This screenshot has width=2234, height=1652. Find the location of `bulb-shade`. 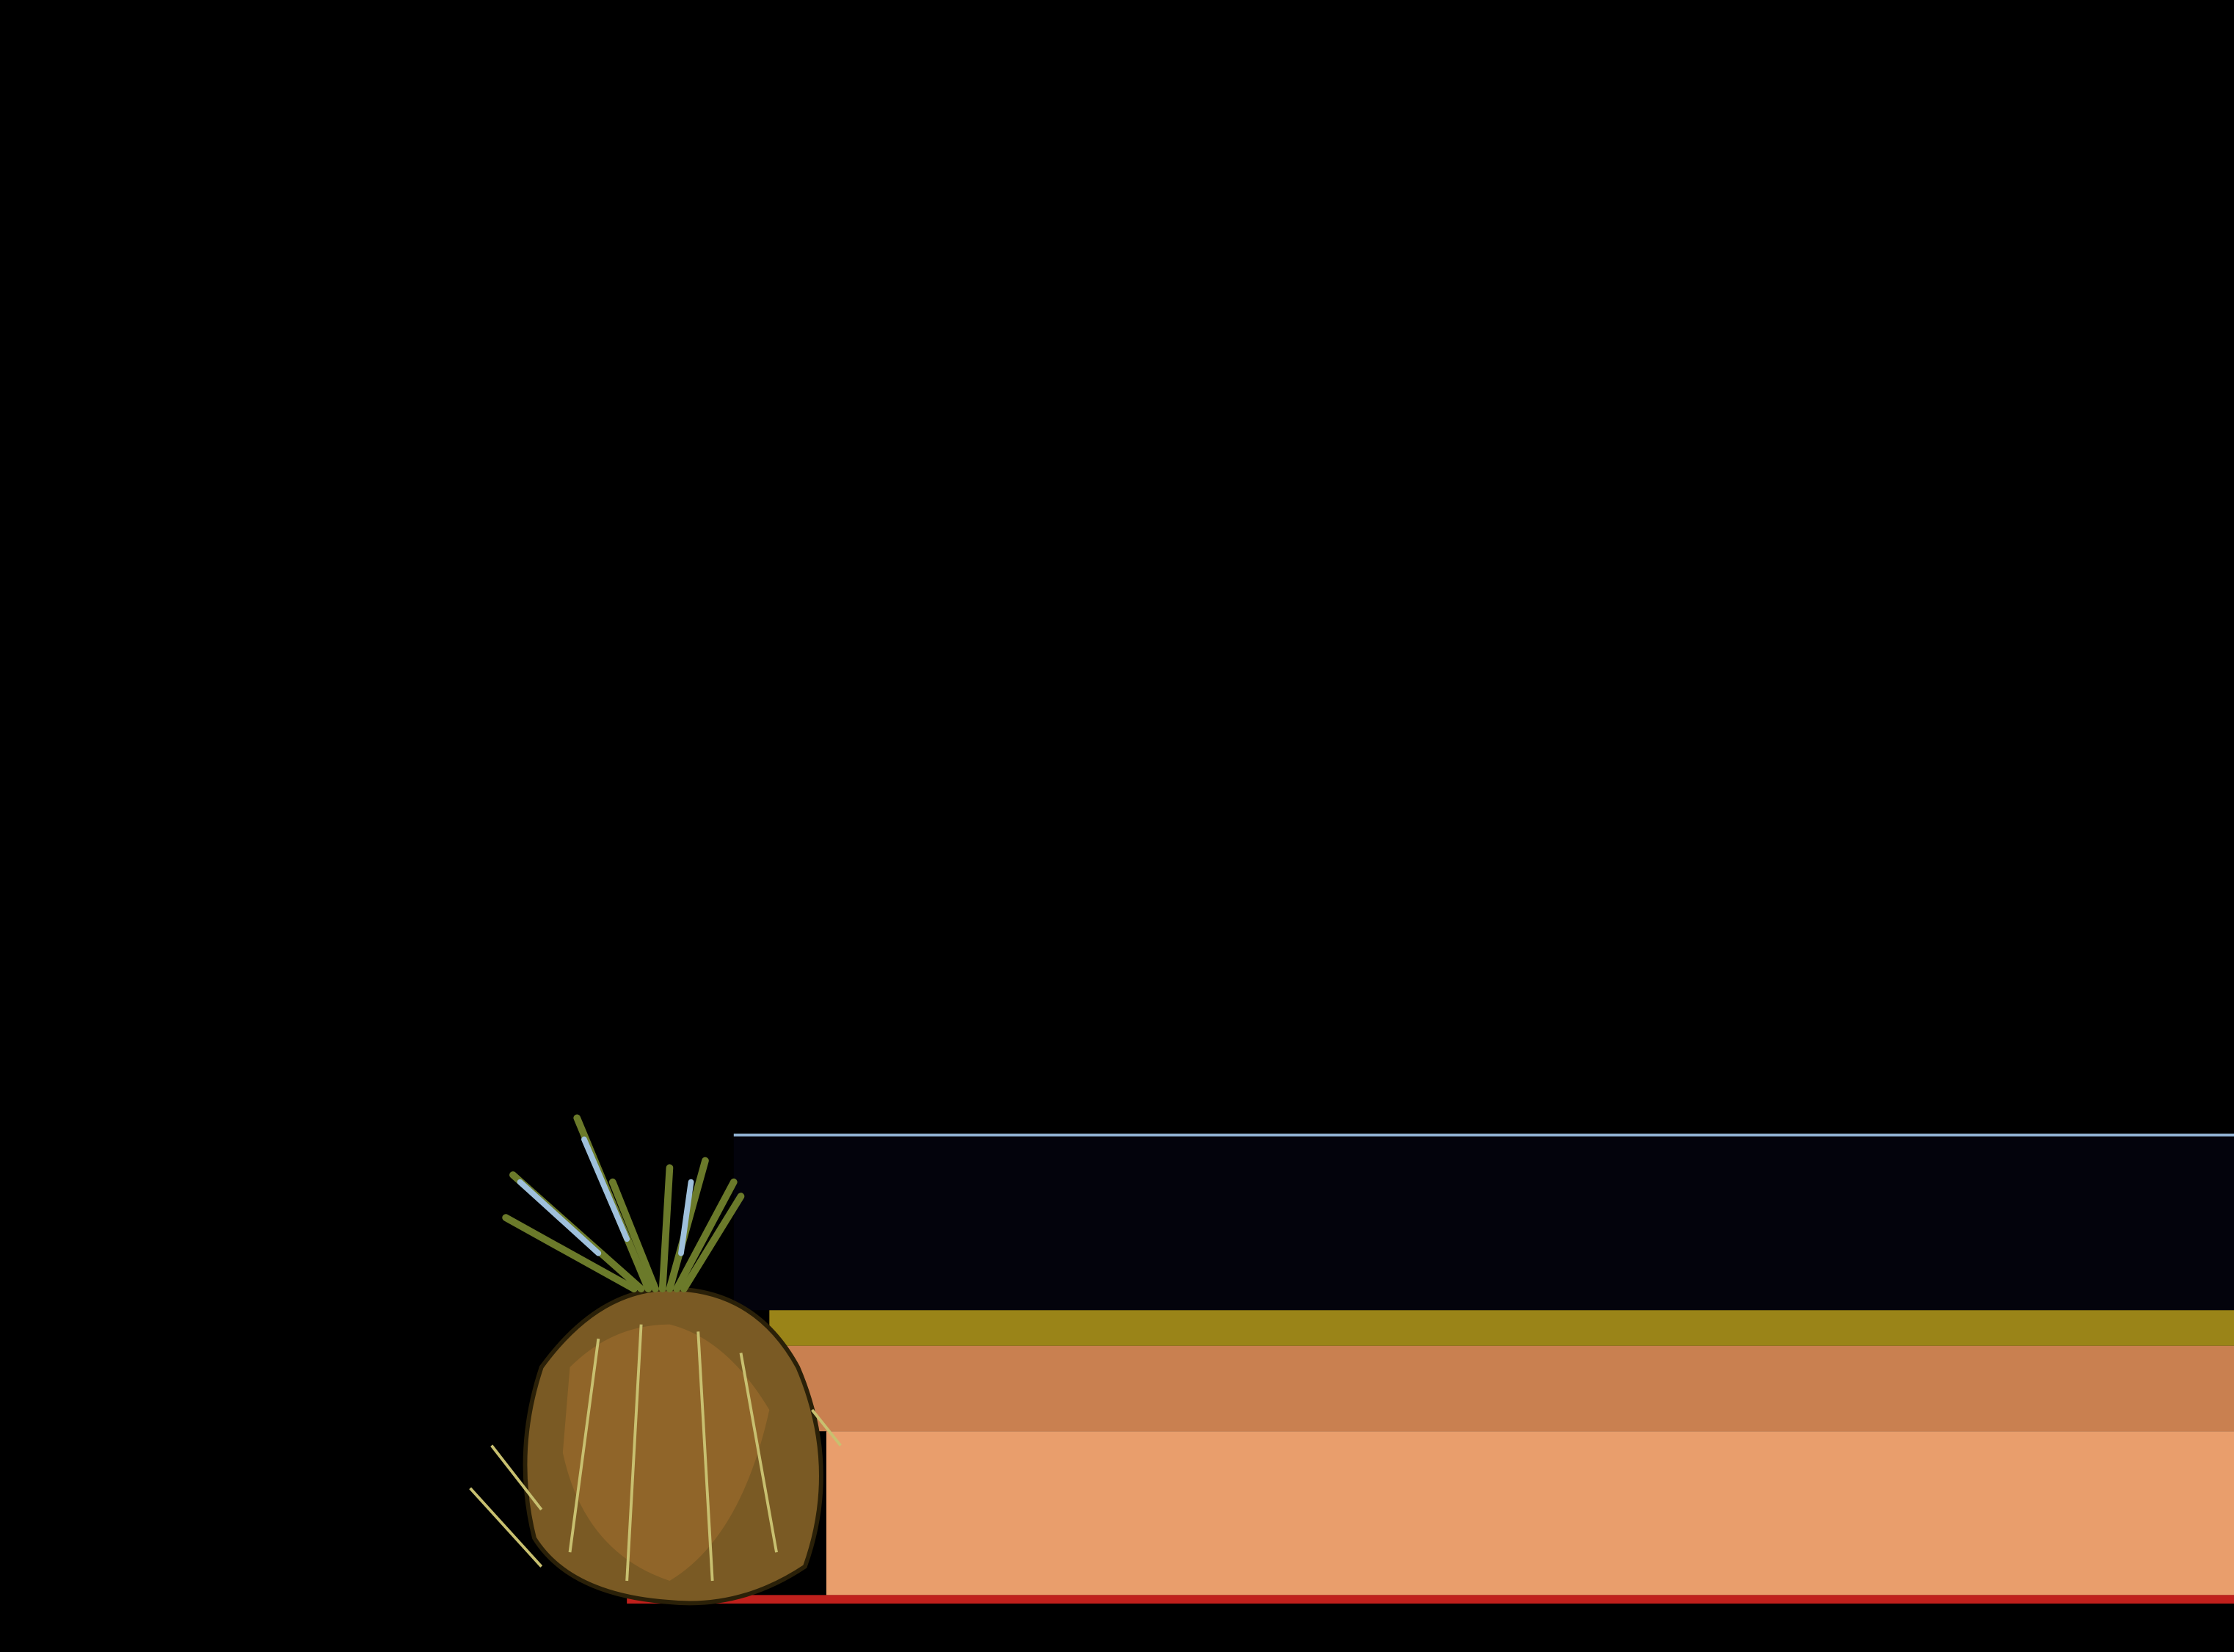

bulb-shade is located at coordinates (666, 1452).